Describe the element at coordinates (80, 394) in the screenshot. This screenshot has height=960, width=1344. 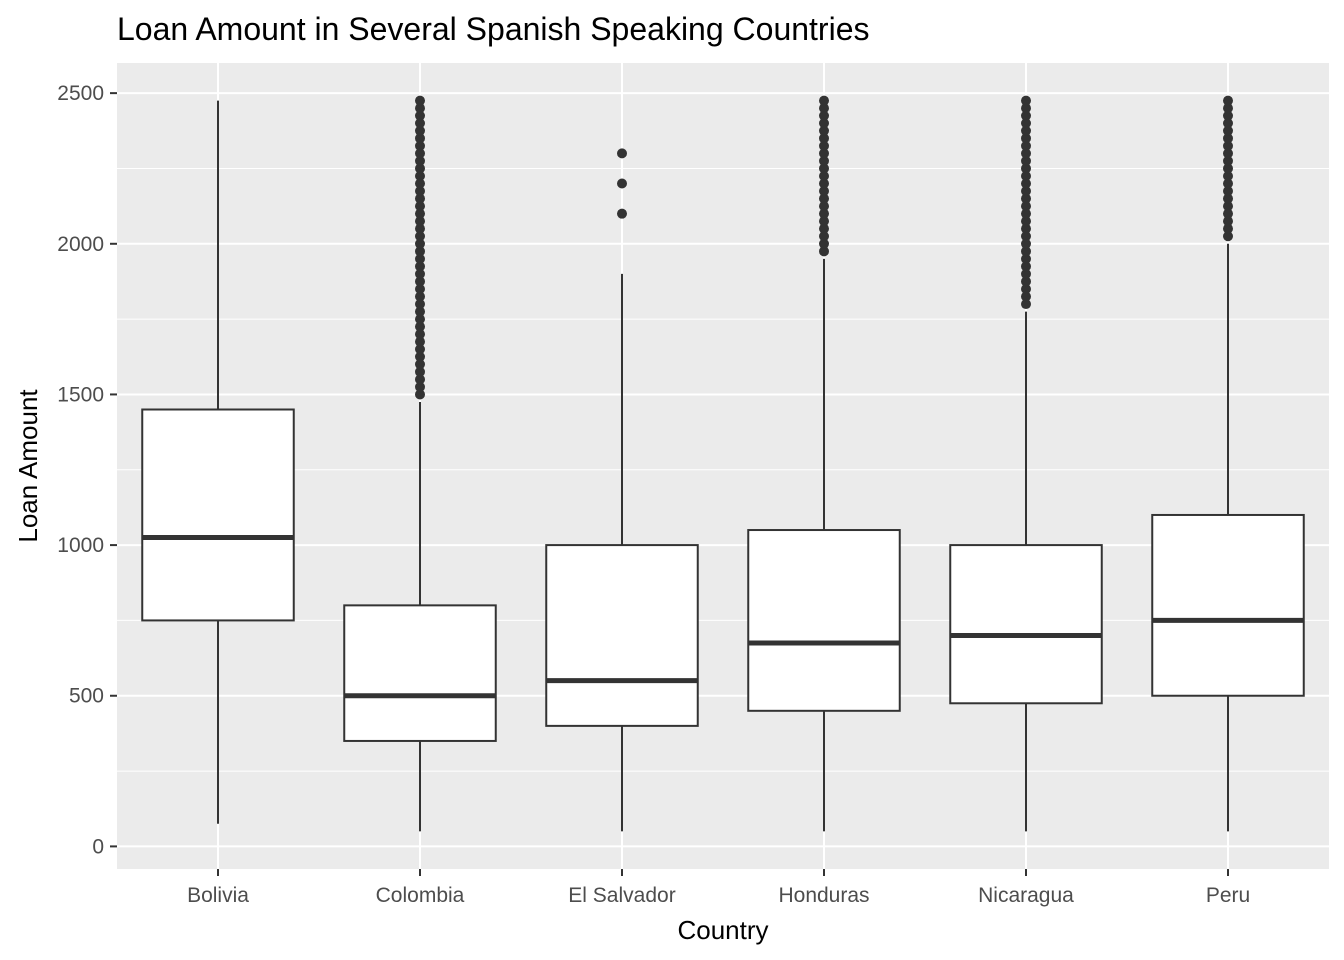
I see `y-tick-label: 1500` at that location.